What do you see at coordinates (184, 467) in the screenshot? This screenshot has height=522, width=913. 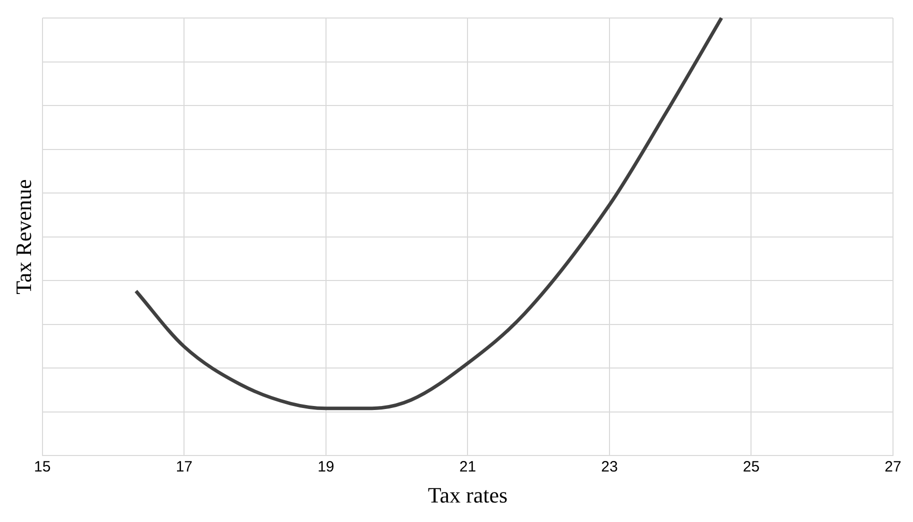 I see `x-tick-label: 17` at bounding box center [184, 467].